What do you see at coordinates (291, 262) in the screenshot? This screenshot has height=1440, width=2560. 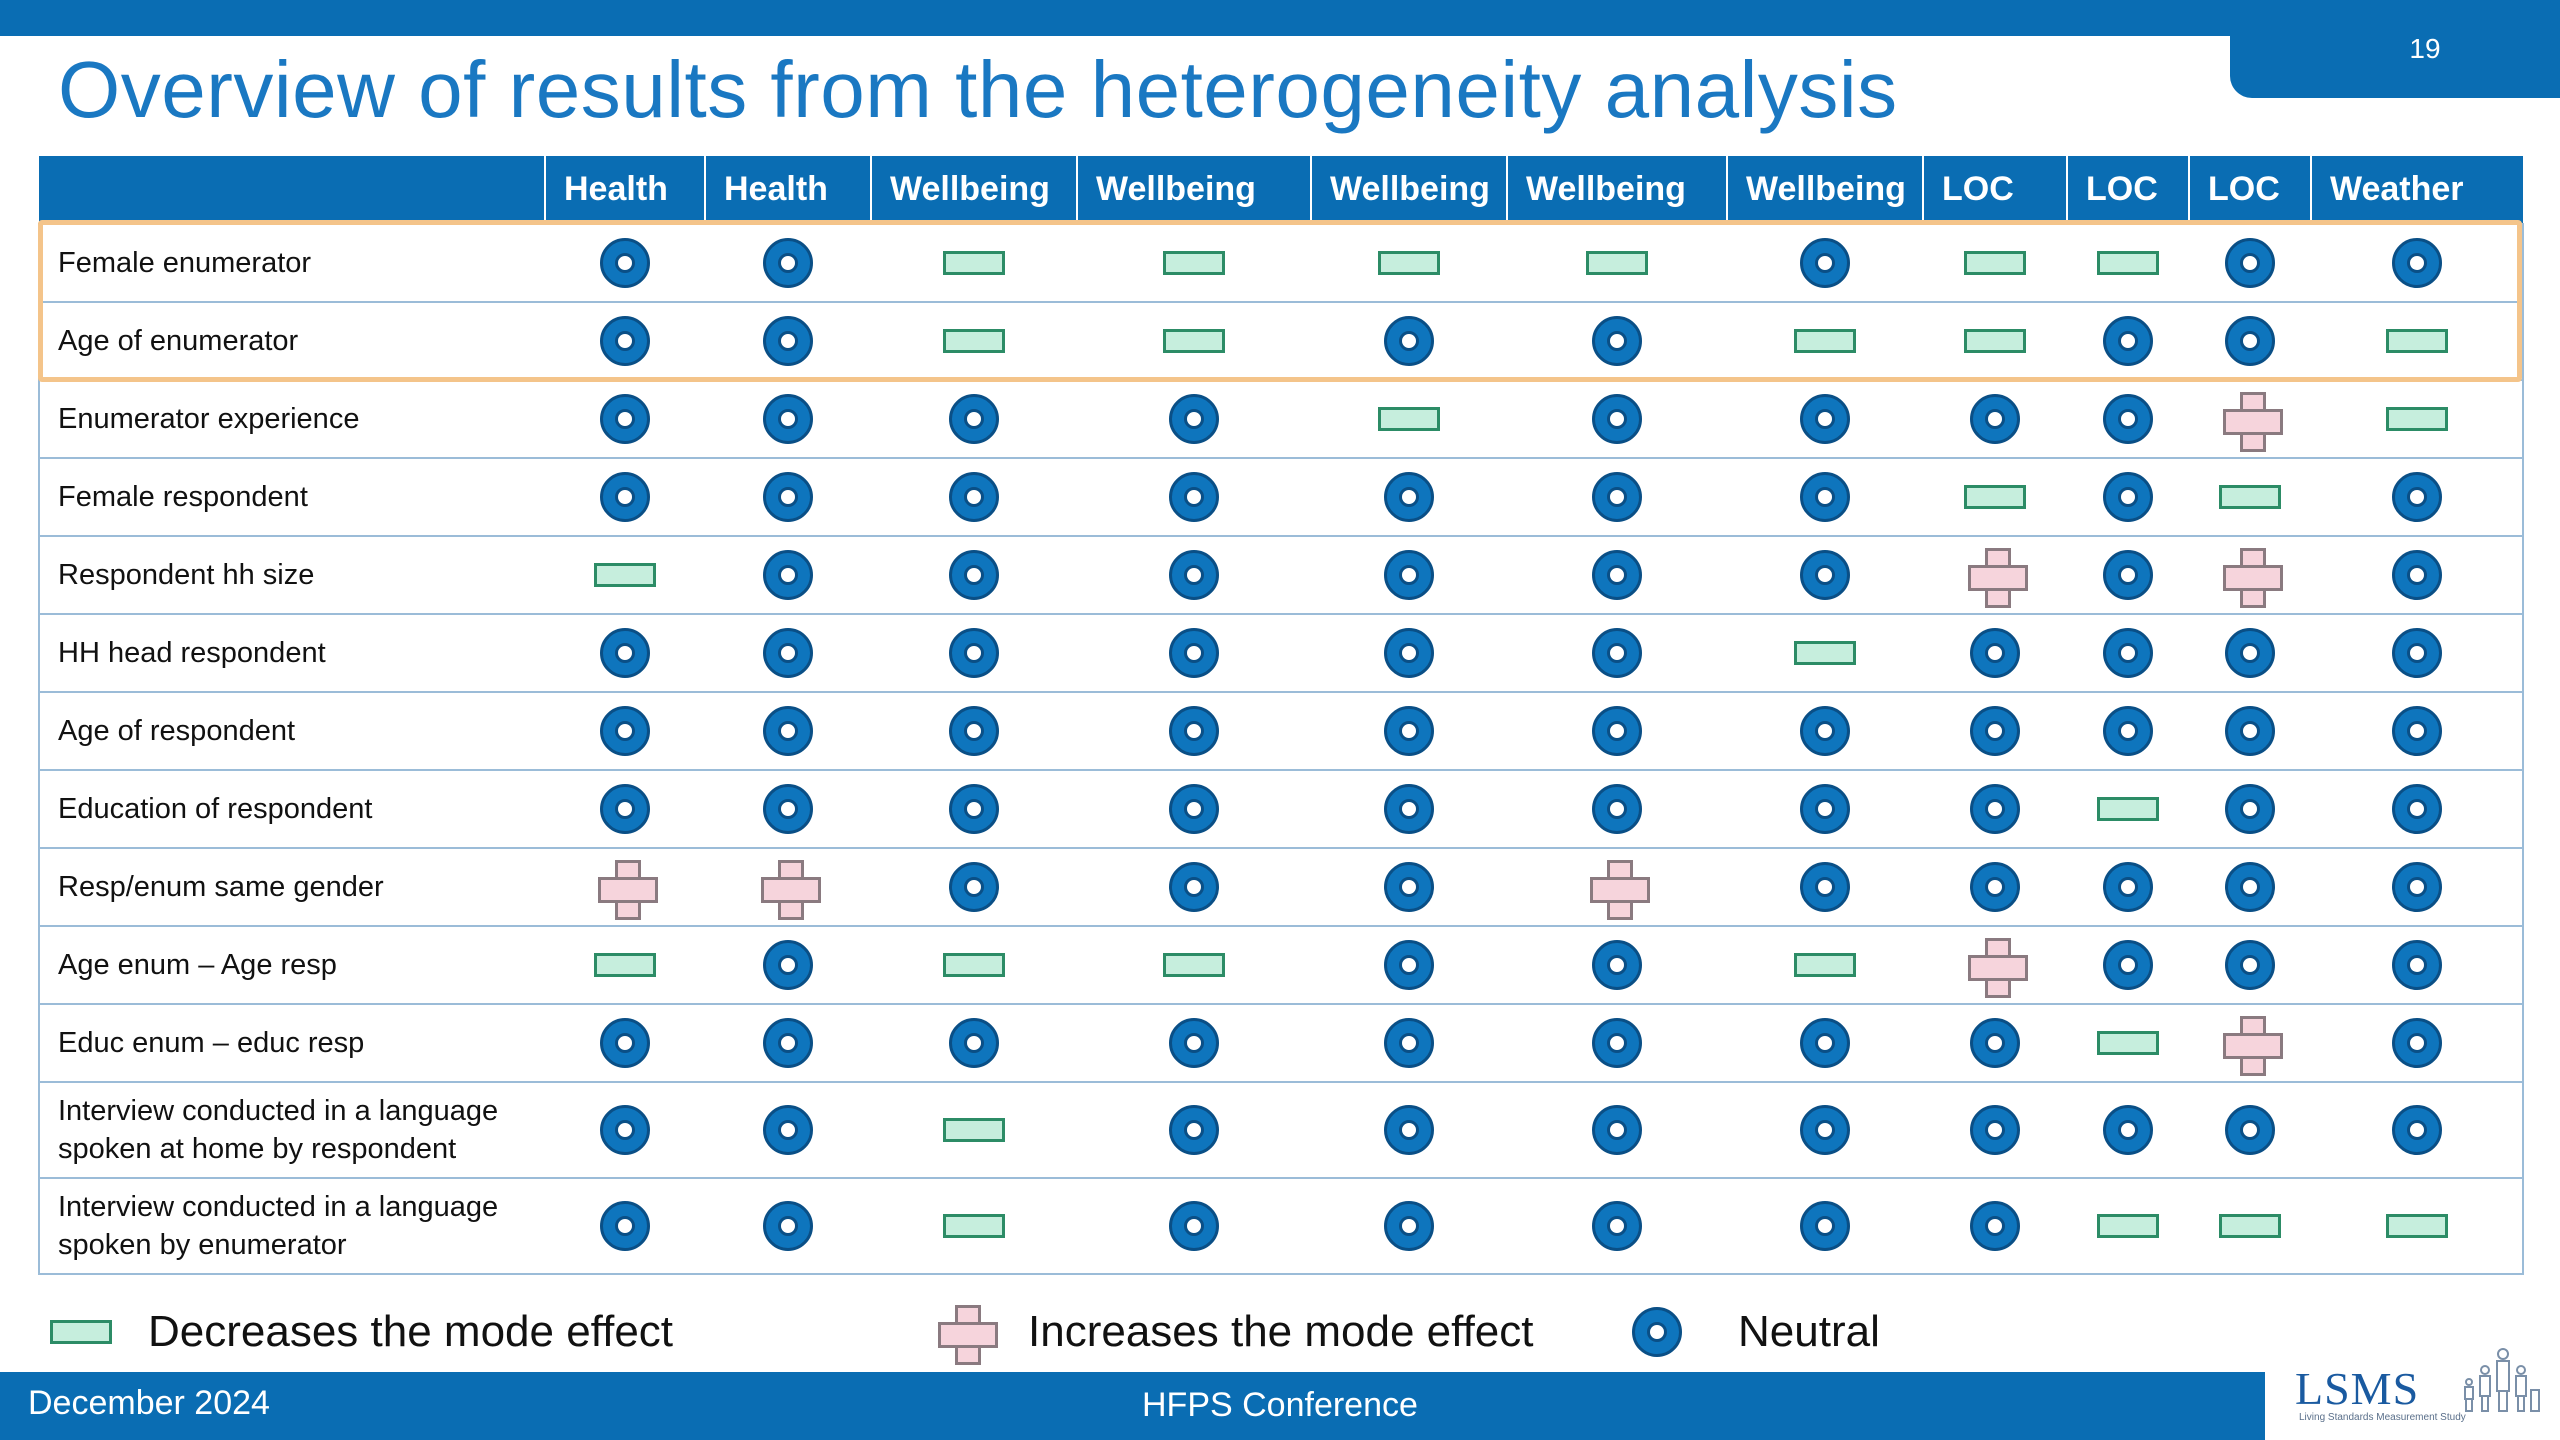 I see `row-label: Female enumerator` at bounding box center [291, 262].